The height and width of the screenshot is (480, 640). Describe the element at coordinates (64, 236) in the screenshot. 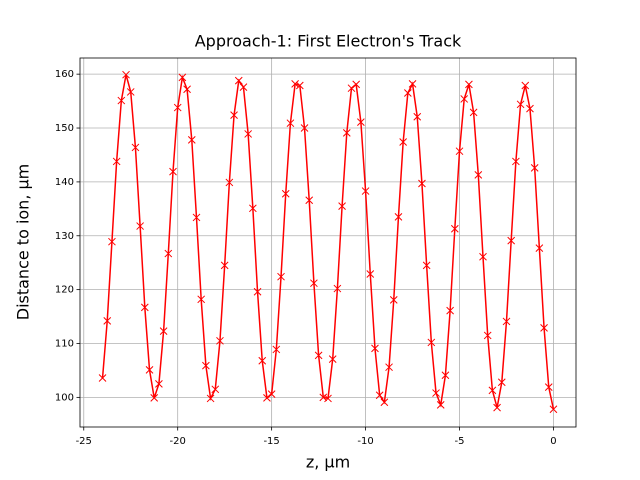

I see `y-tick-label: 130` at that location.